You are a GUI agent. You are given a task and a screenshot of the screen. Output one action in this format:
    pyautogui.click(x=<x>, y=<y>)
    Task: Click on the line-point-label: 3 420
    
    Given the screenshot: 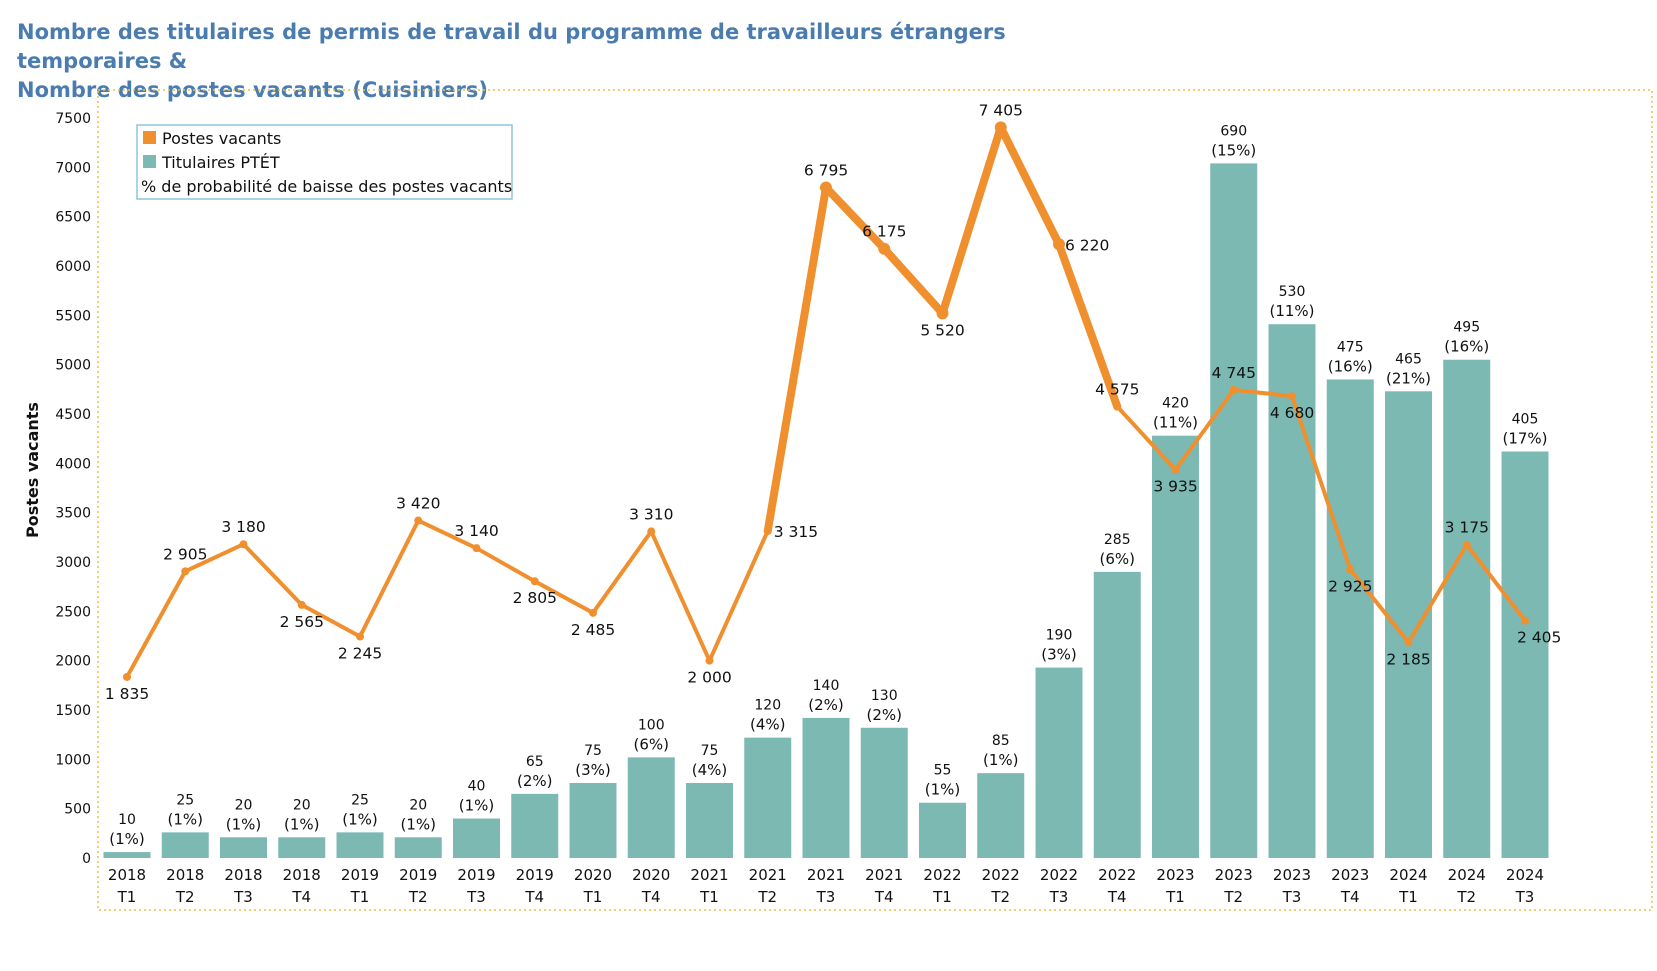 What is the action you would take?
    pyautogui.click(x=418, y=504)
    